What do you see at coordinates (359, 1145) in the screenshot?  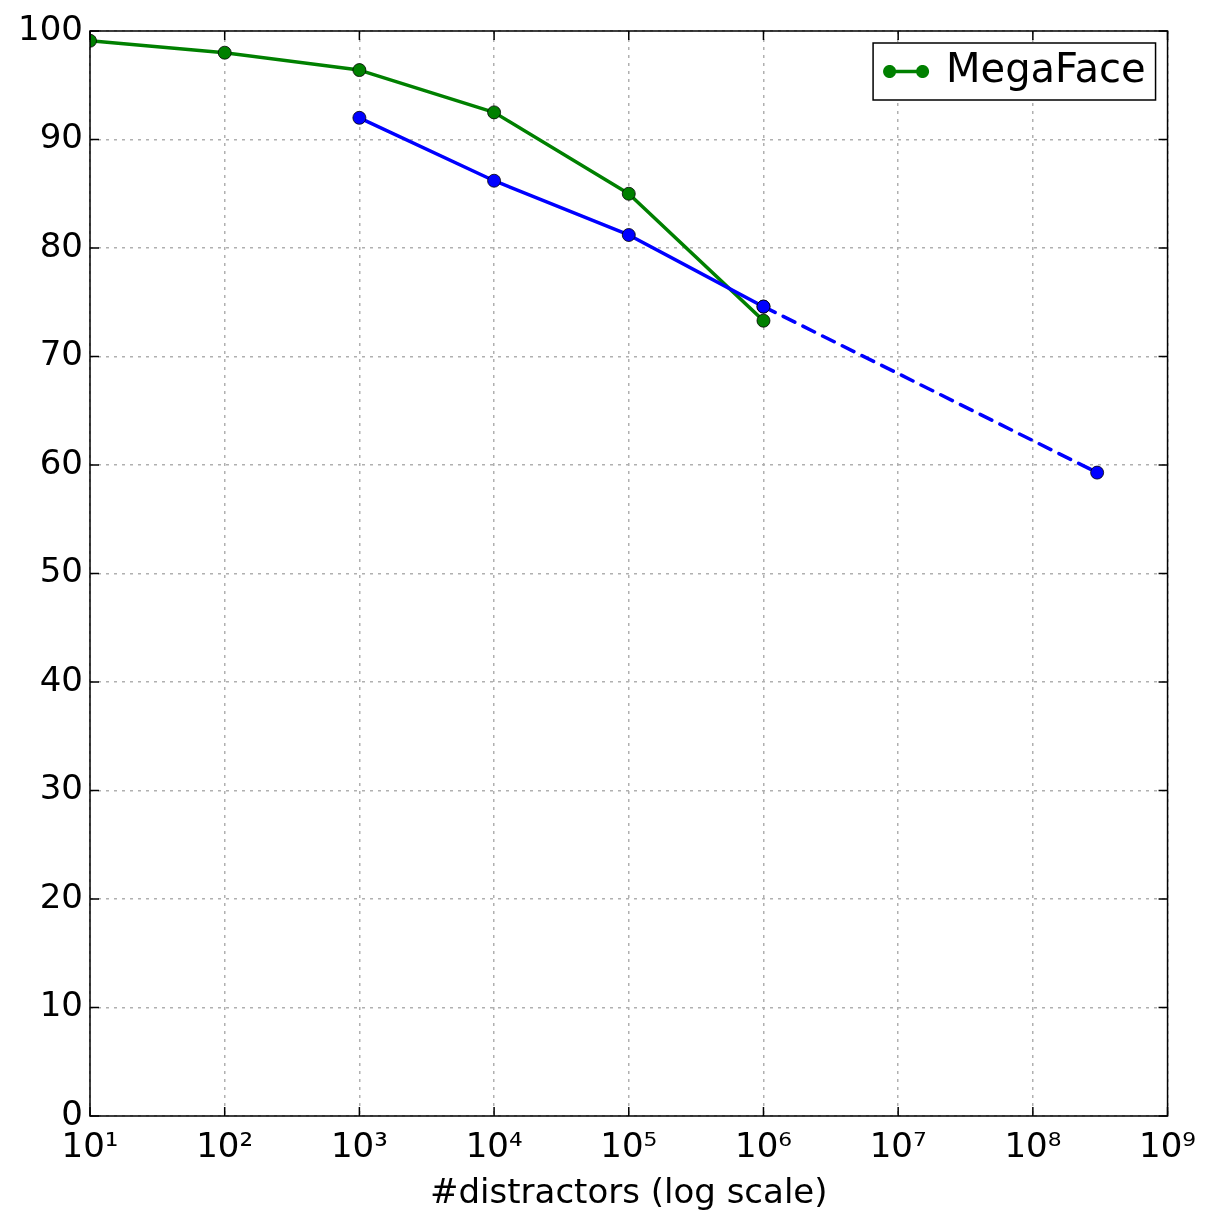 I see `x-tick-label: 10³` at bounding box center [359, 1145].